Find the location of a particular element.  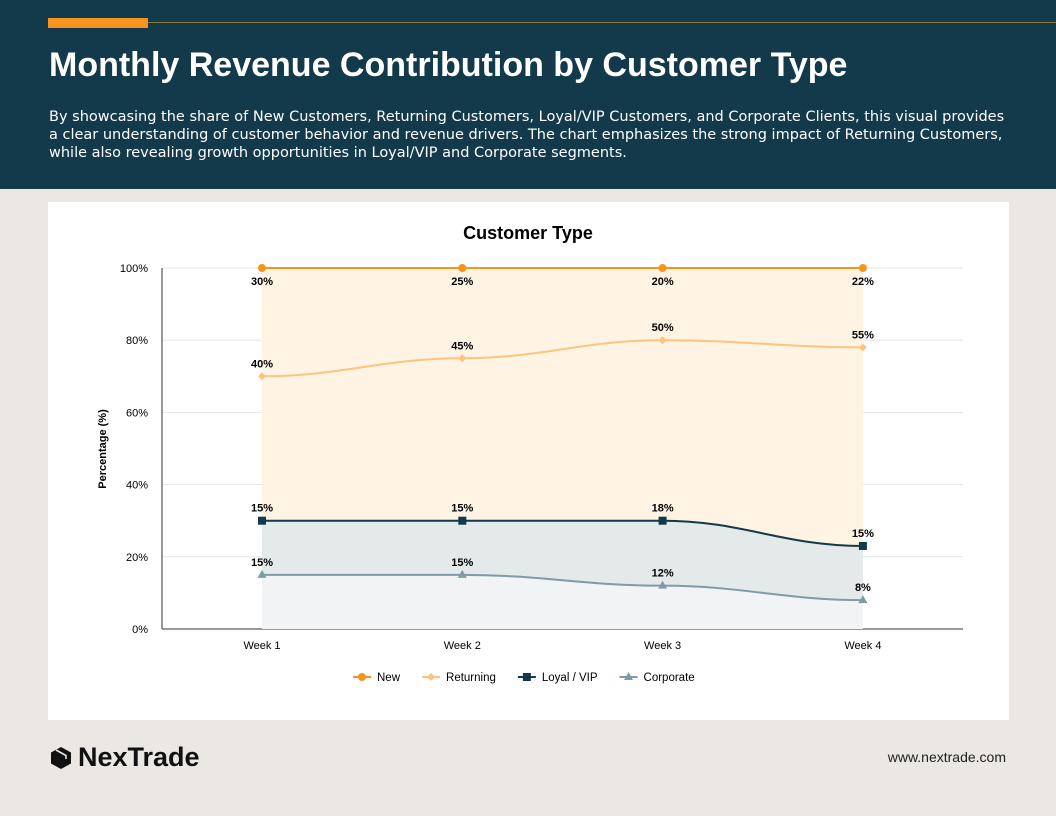

area-returning is located at coordinates (562, 443).